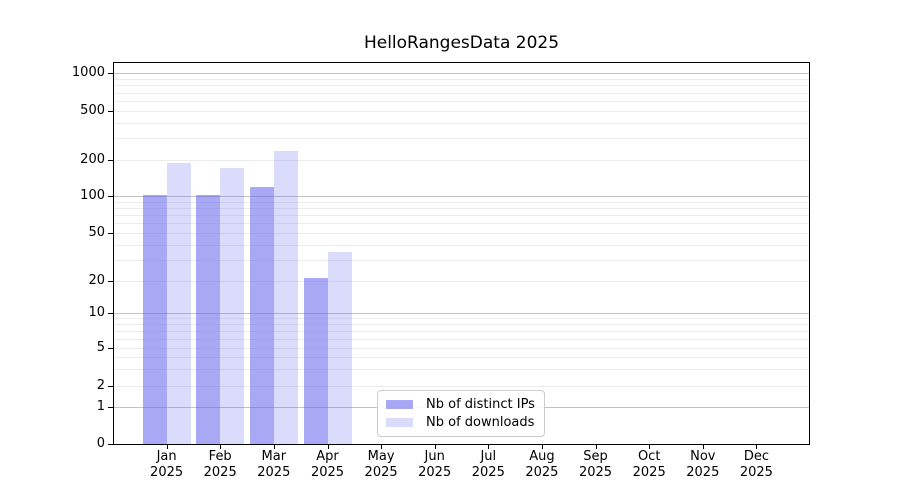 The width and height of the screenshot is (900, 500). I want to click on legend: Nb of distinct IPs Nb of downloads, so click(461, 413).